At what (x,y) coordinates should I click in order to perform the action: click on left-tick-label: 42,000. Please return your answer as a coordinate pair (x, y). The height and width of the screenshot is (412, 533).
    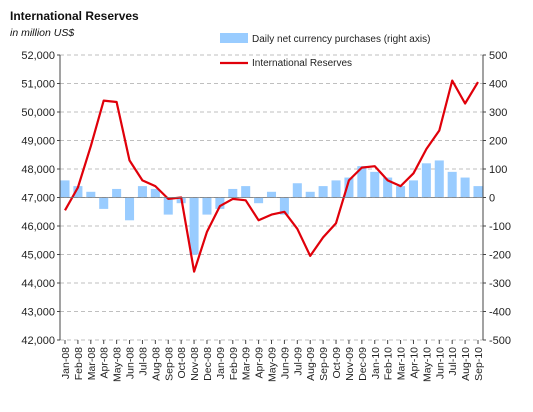
    Looking at the image, I should click on (38, 341).